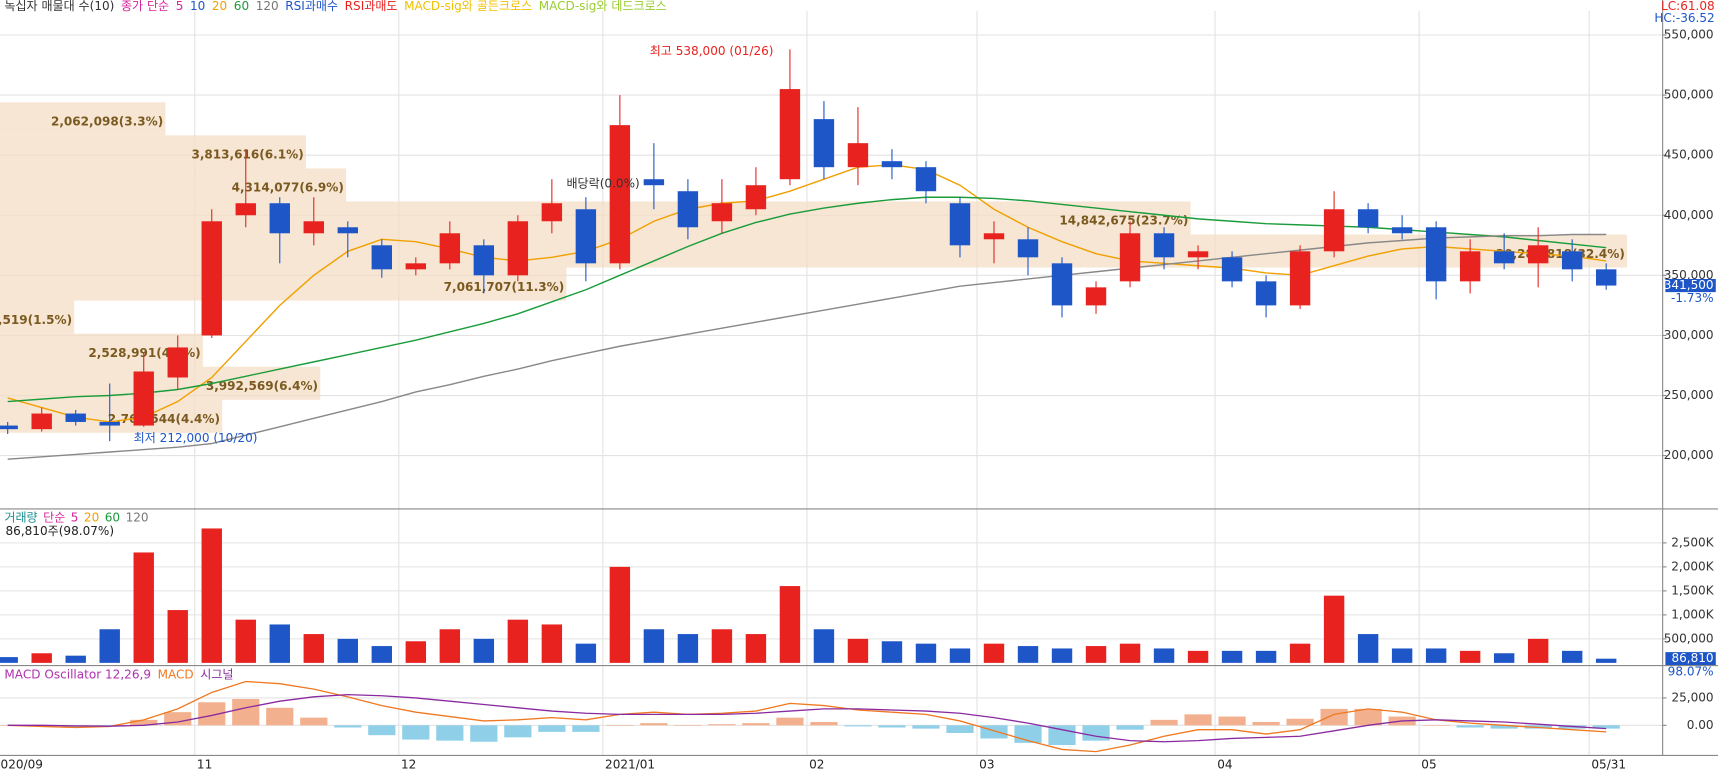 The width and height of the screenshot is (1718, 779). Describe the element at coordinates (107, 122) in the screenshot. I see `volume-profile-label: 2,062,098(3.3%)` at that location.